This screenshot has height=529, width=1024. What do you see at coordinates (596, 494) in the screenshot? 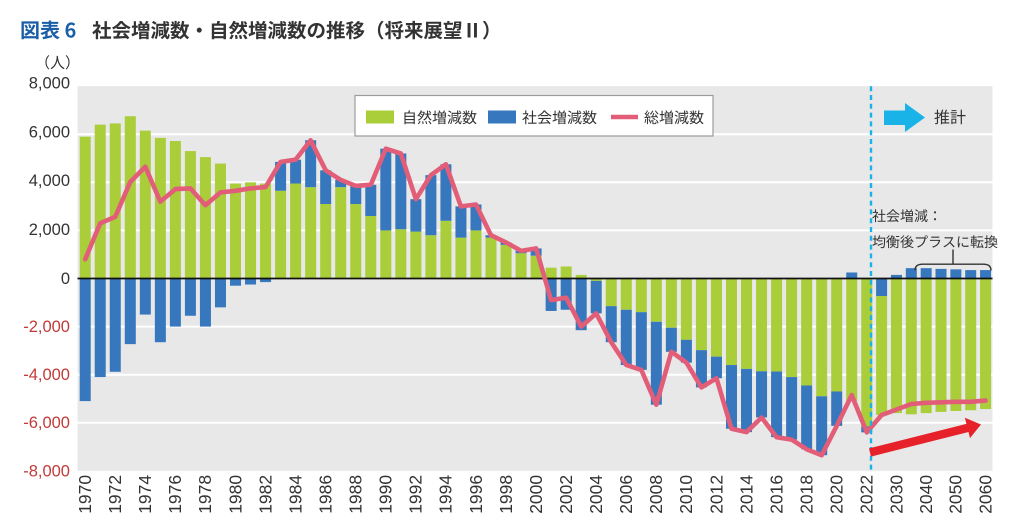
I see `svg-text: 2004` at bounding box center [596, 494].